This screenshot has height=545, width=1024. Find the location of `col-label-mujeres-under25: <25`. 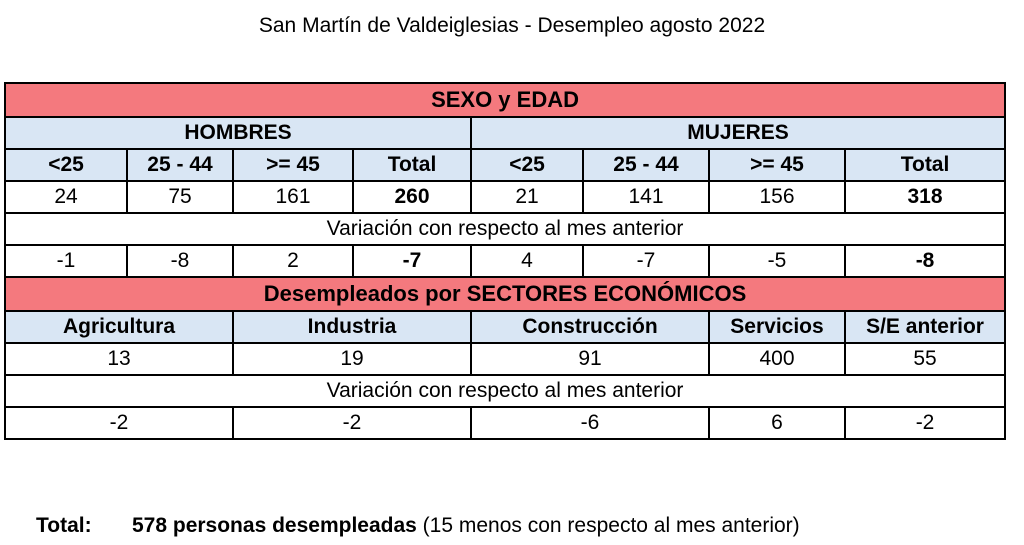

col-label-mujeres-under25: <25 is located at coordinates (527, 165).